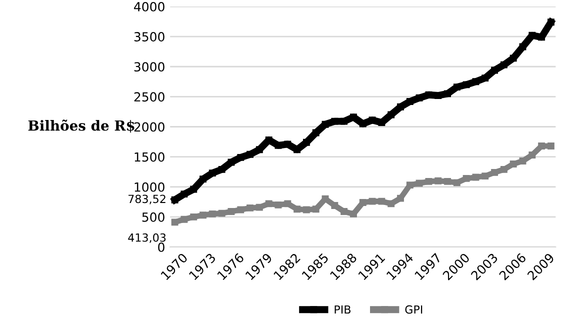  What do you see at coordinates (149, 7) in the screenshot?
I see `y-tick-label: 4000` at bounding box center [149, 7].